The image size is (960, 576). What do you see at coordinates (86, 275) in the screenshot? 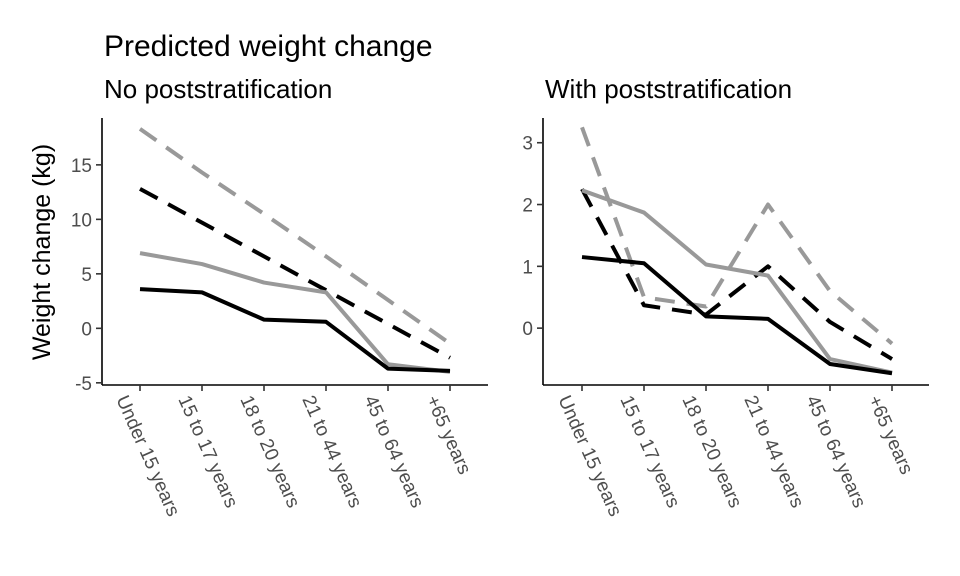
I see `y-tick-label: 5` at bounding box center [86, 275].